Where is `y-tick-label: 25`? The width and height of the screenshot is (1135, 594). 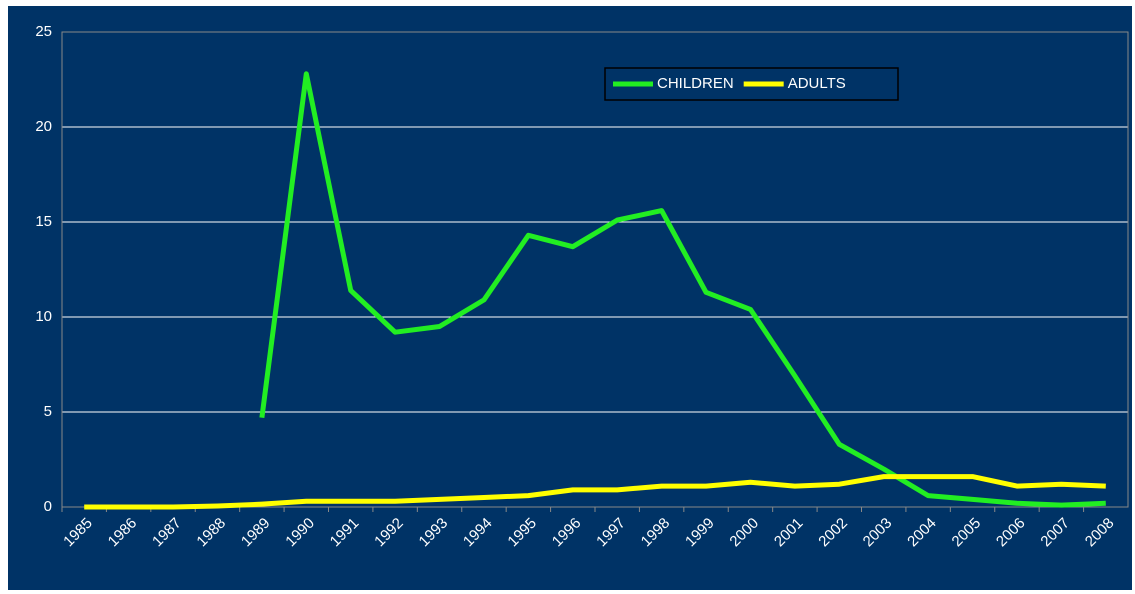
y-tick-label: 25 is located at coordinates (43, 31).